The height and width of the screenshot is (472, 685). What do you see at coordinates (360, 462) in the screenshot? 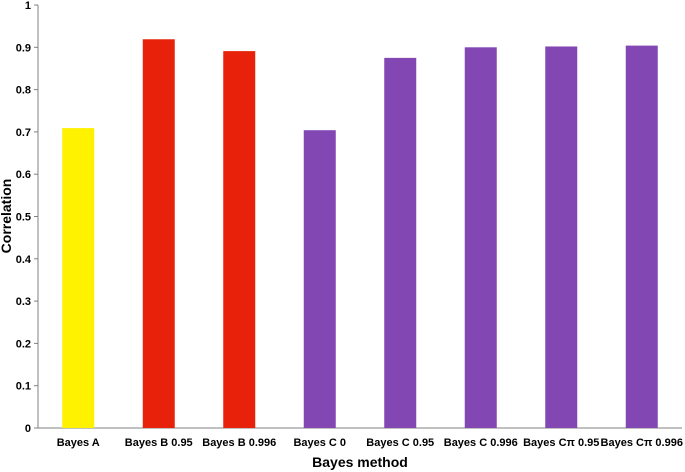
I see `x-axis-title: Bayes method` at bounding box center [360, 462].